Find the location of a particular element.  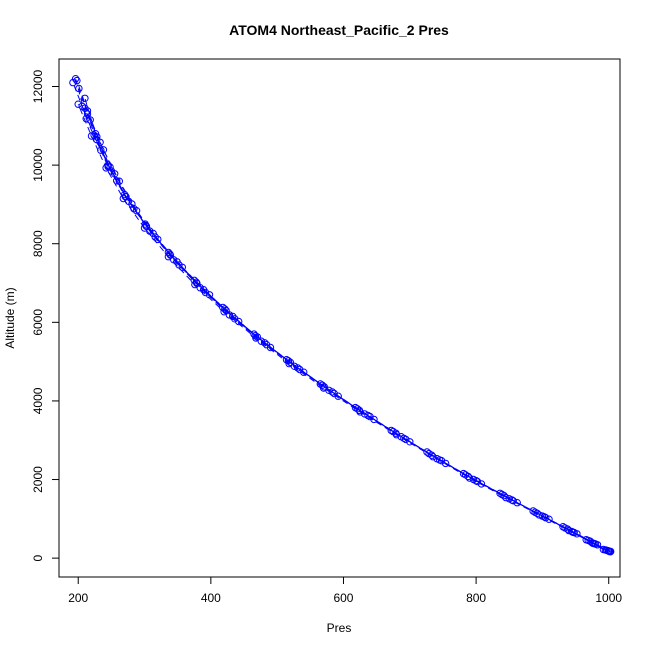

y-tick-label: 2000 is located at coordinates (38, 479).